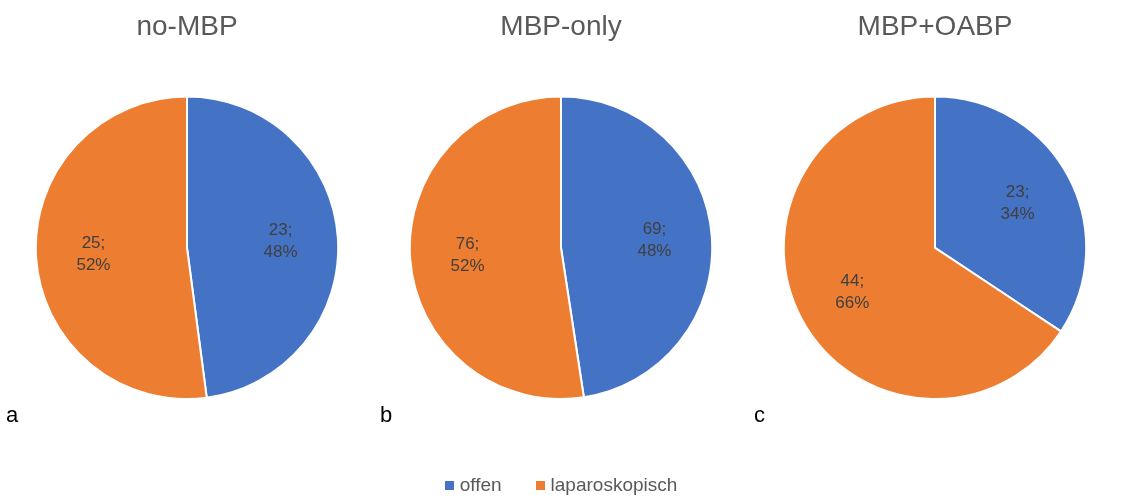  Describe the element at coordinates (12, 415) in the screenshot. I see `text: a` at that location.